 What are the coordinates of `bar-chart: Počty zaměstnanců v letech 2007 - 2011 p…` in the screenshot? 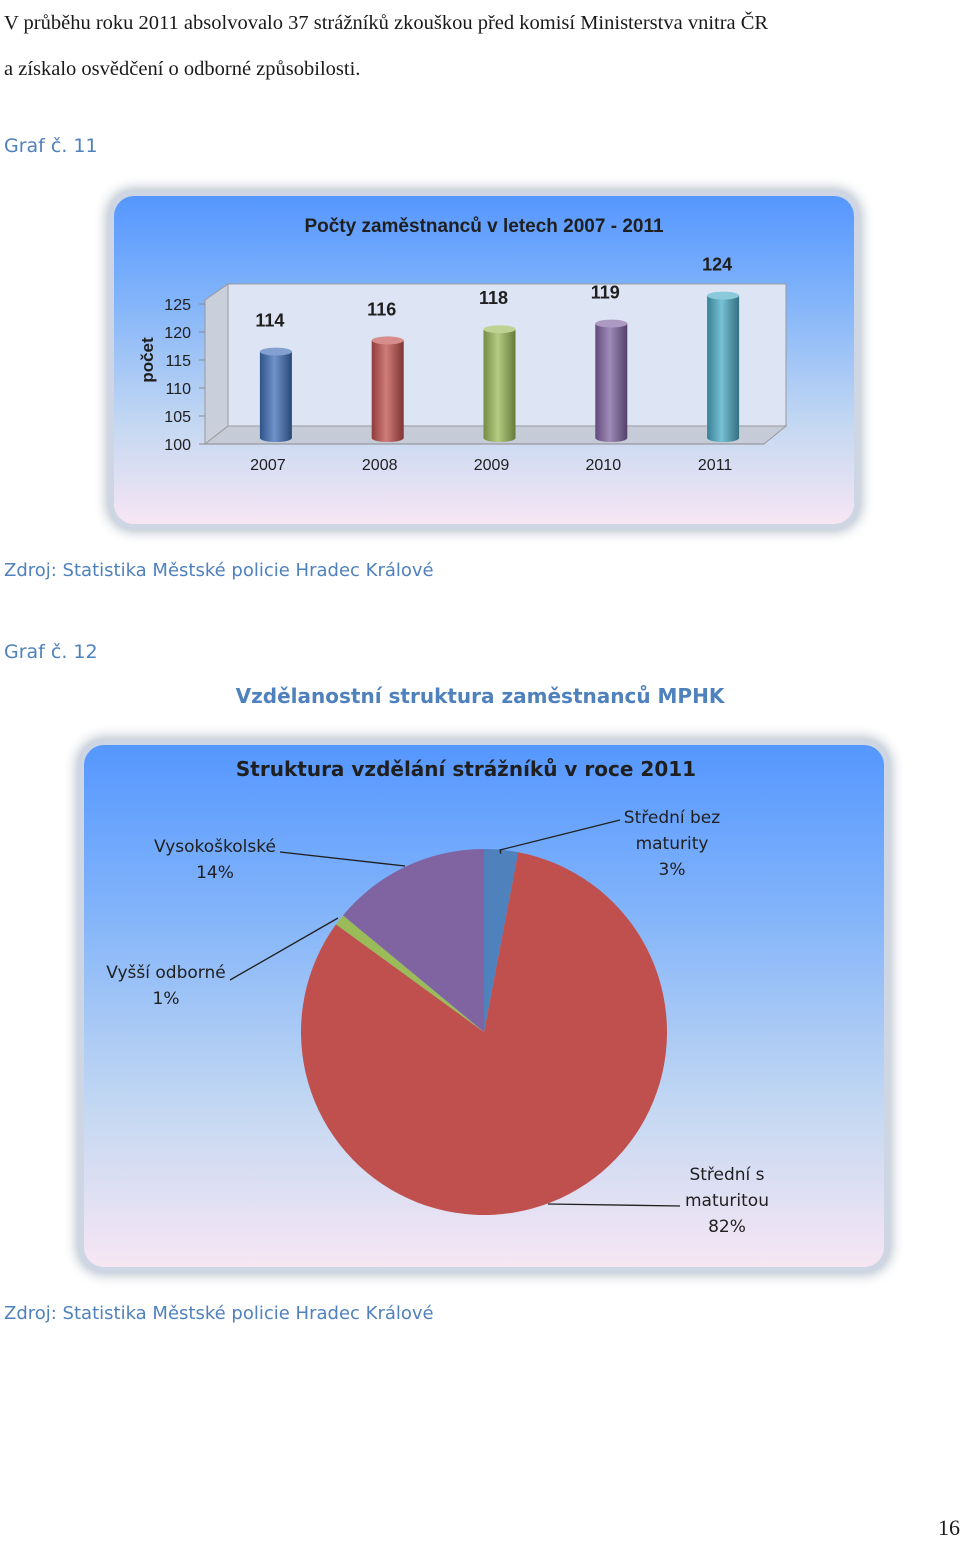 It's located at (463, 345).